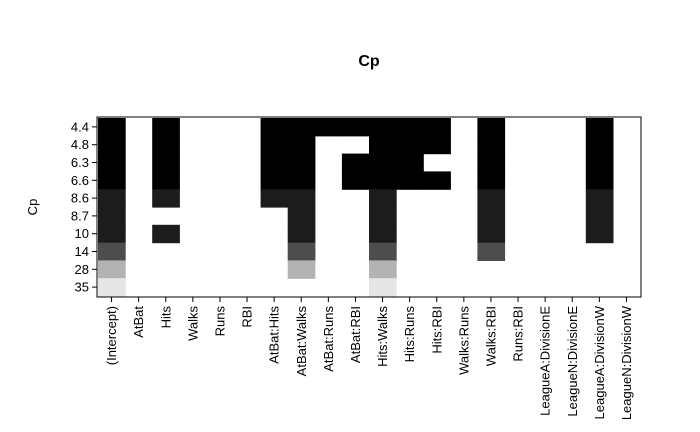 This screenshot has width=700, height=432. What do you see at coordinates (80, 198) in the screenshot?
I see `y-tick-label: 8.6` at bounding box center [80, 198].